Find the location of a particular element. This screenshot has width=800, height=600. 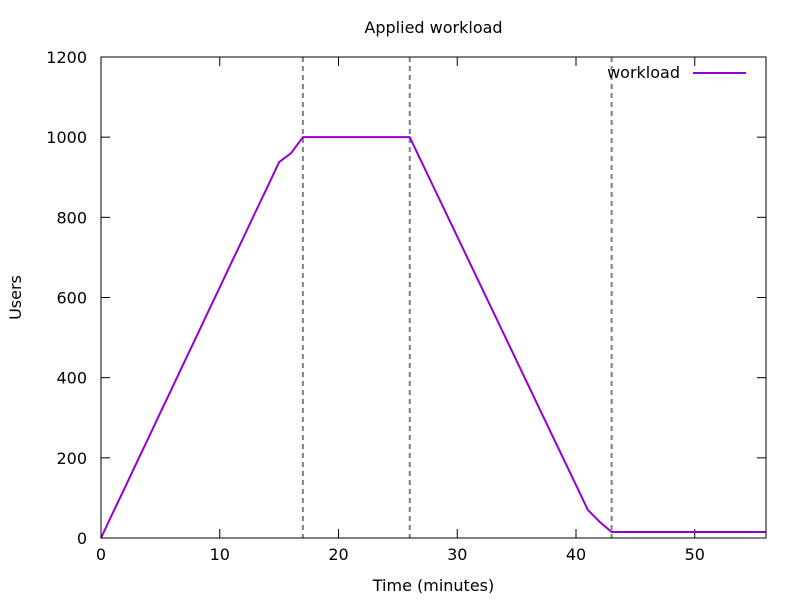

x-axis-title: Time (minutes) is located at coordinates (433, 585).